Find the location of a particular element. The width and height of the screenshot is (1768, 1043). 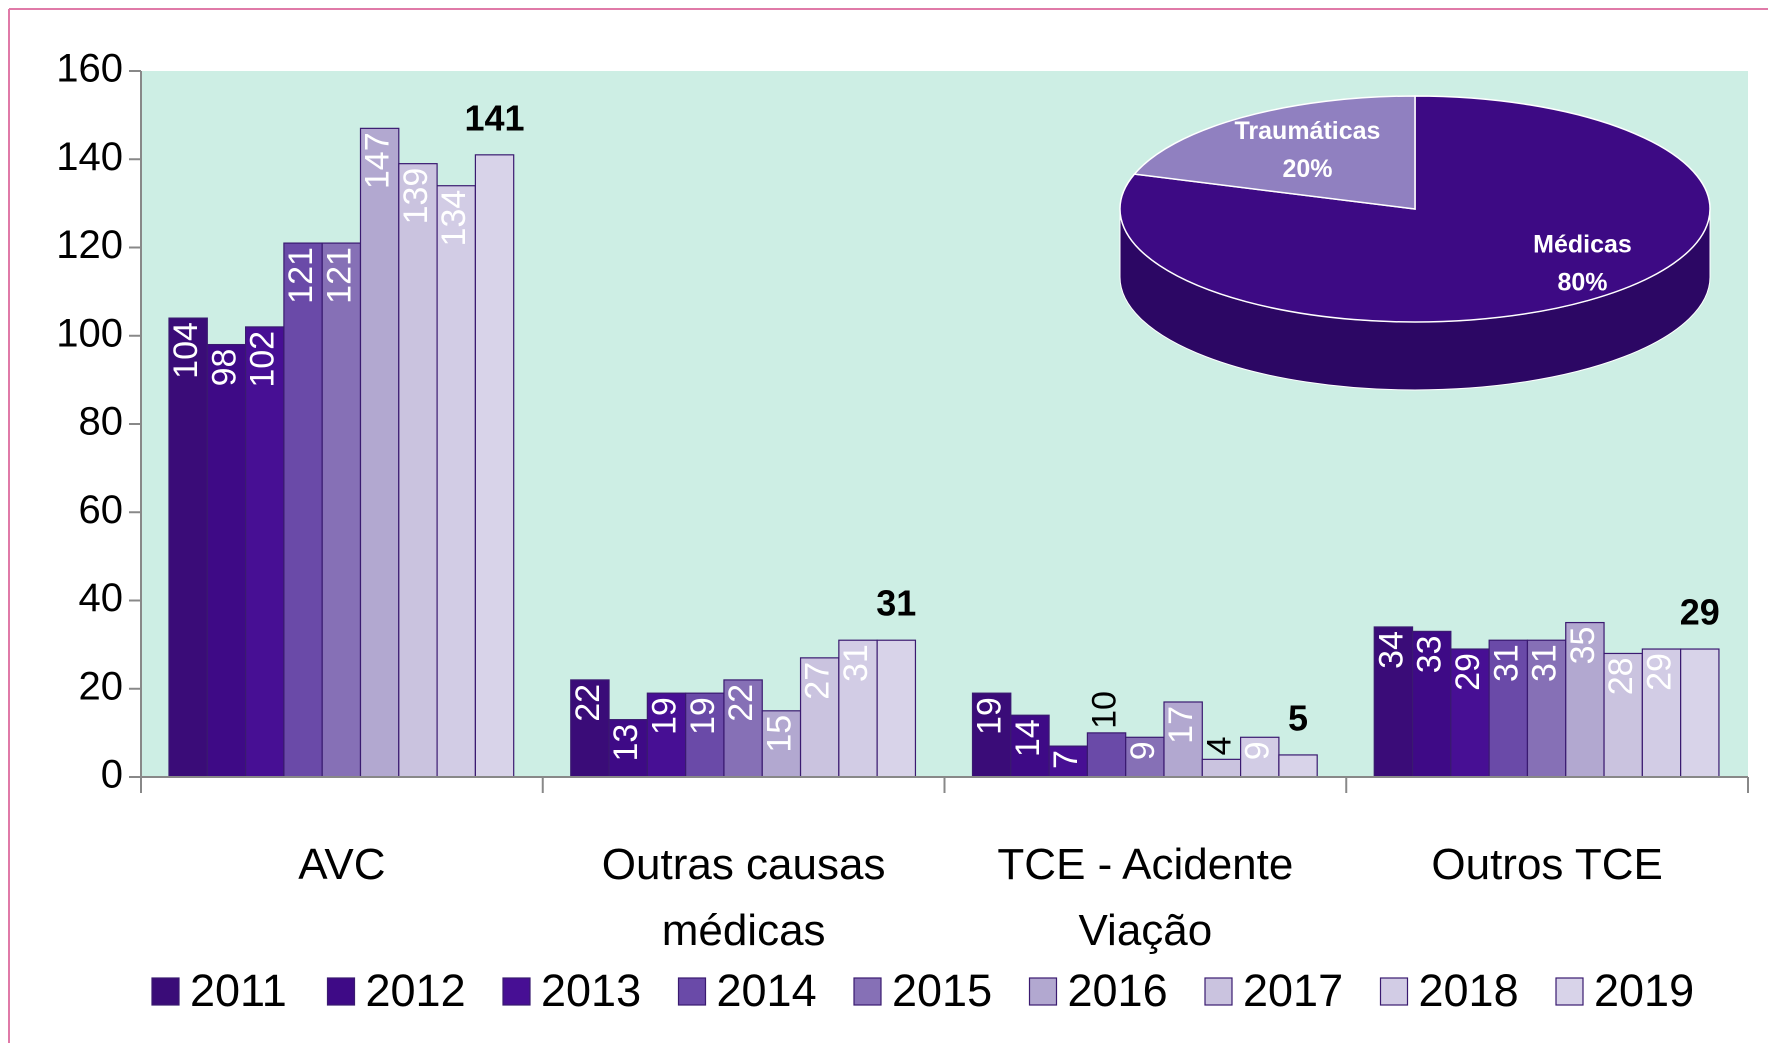

pie-label: Médicas is located at coordinates (1582, 244).